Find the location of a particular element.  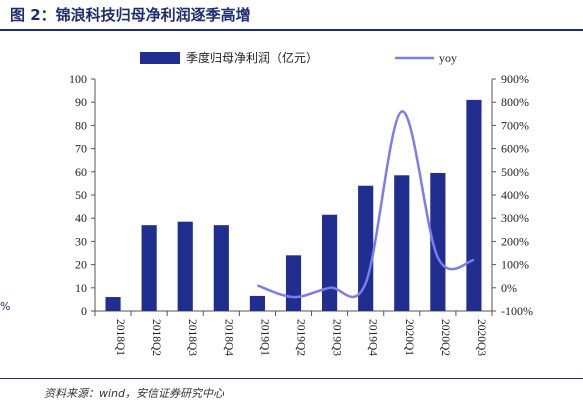

x-tick-label: 2020Q3 is located at coordinates (481, 337).